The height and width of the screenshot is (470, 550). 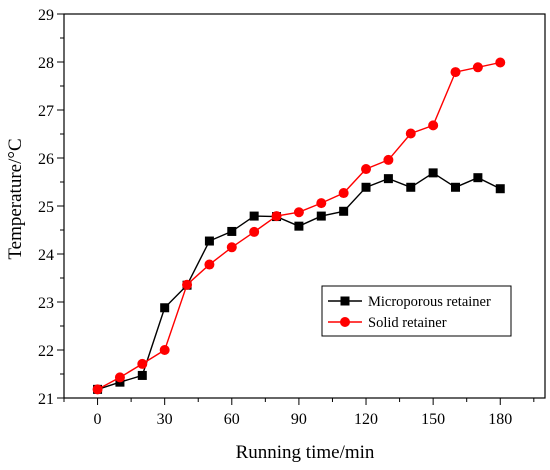 What do you see at coordinates (299, 419) in the screenshot?
I see `x-tick-label: 90` at bounding box center [299, 419].